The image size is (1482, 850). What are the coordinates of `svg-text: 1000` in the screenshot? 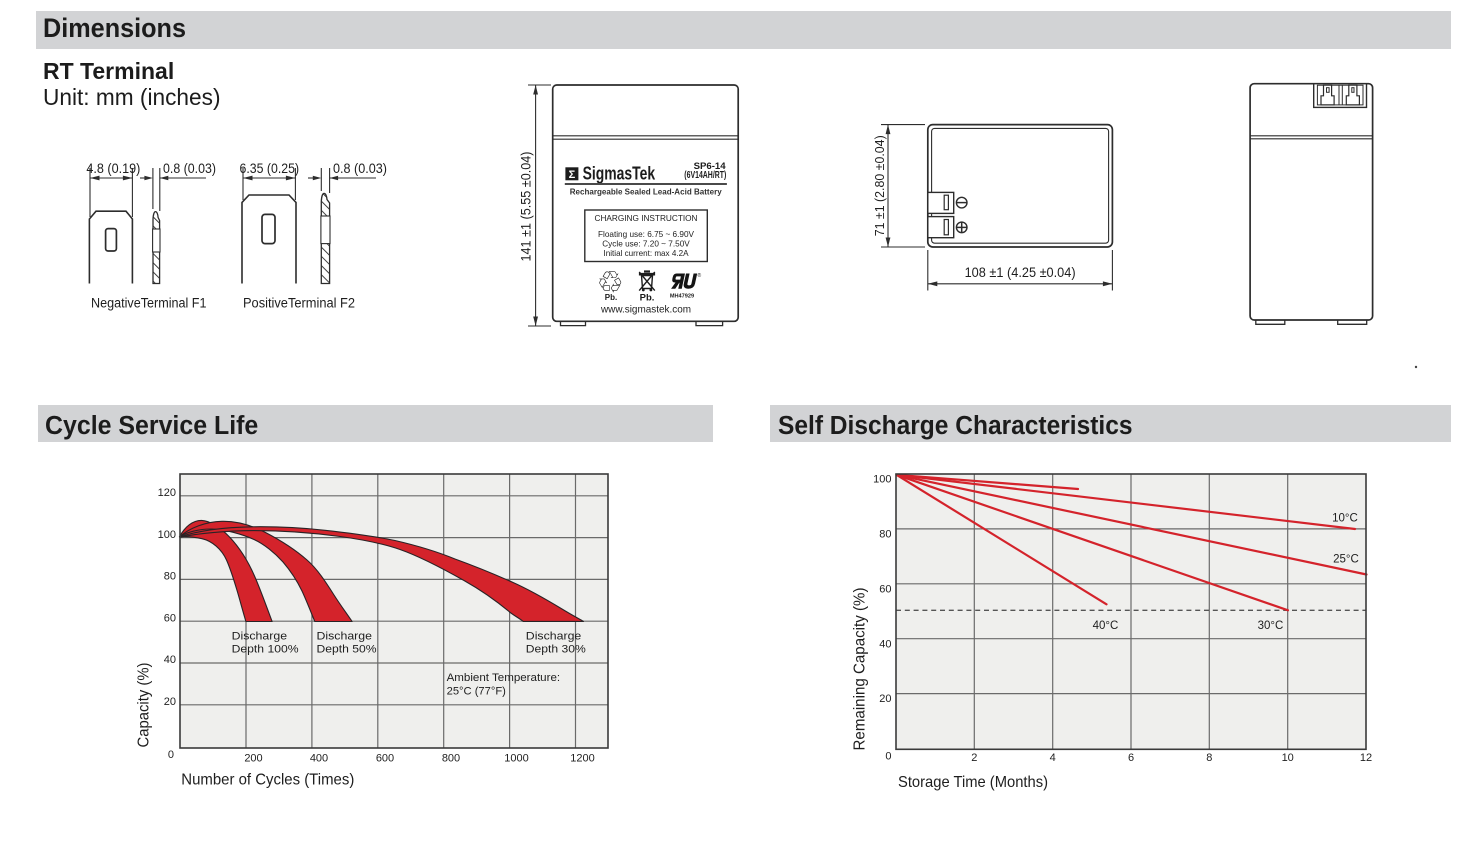 It's located at (516, 759).